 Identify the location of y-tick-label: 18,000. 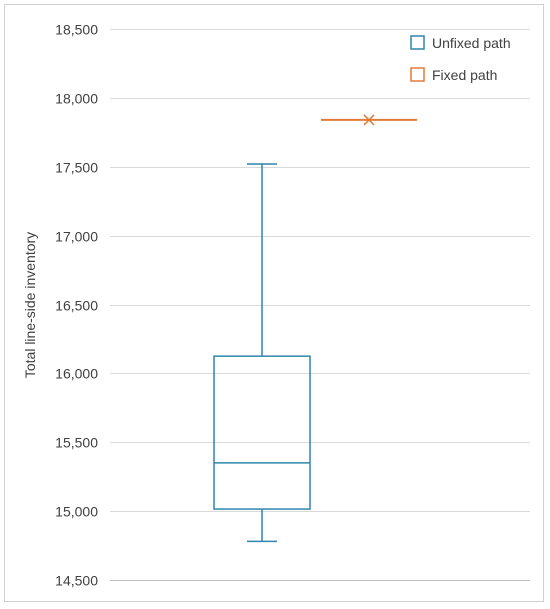
(76, 99).